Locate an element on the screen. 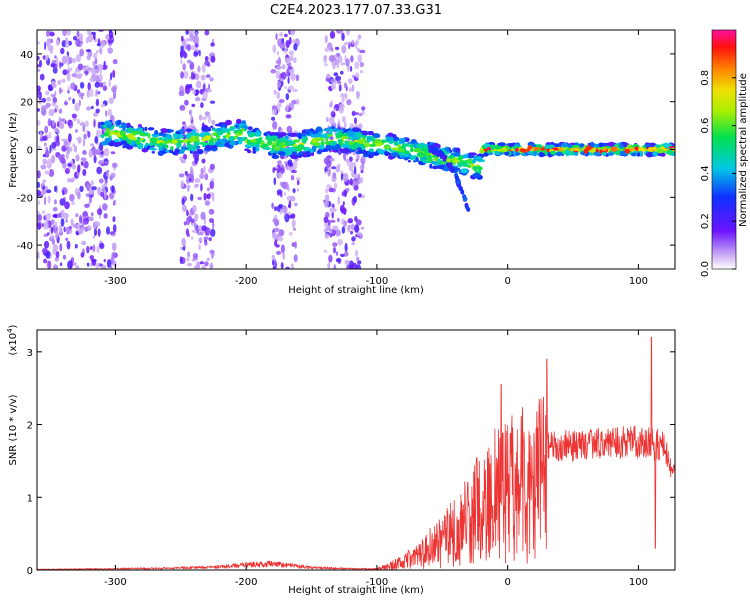 The width and height of the screenshot is (750, 600). y-tick-label: 1 is located at coordinates (30, 498).